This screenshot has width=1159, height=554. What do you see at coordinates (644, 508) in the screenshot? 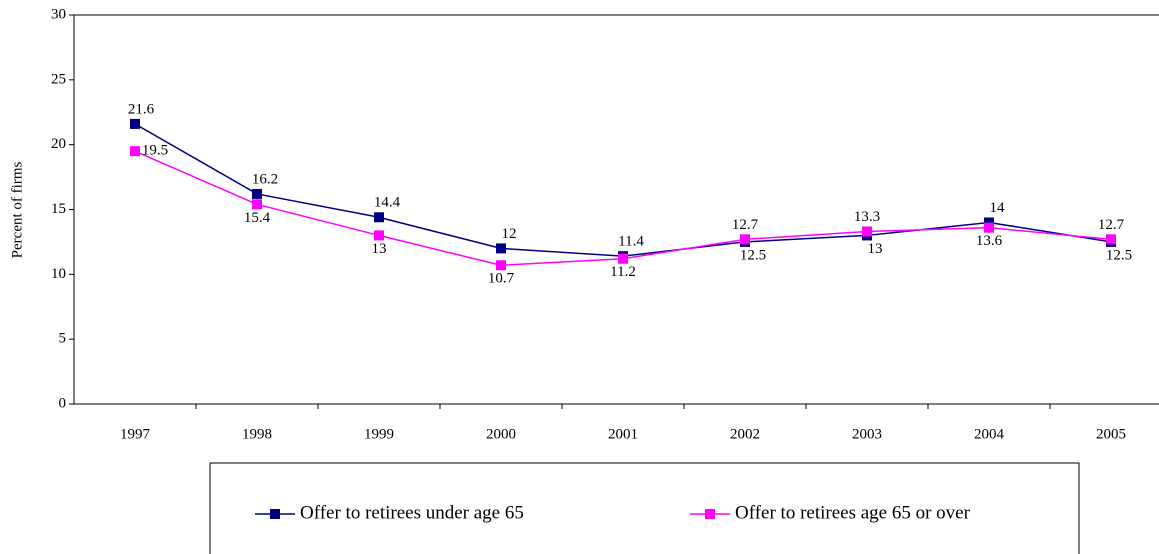
I see `legend-box` at bounding box center [644, 508].